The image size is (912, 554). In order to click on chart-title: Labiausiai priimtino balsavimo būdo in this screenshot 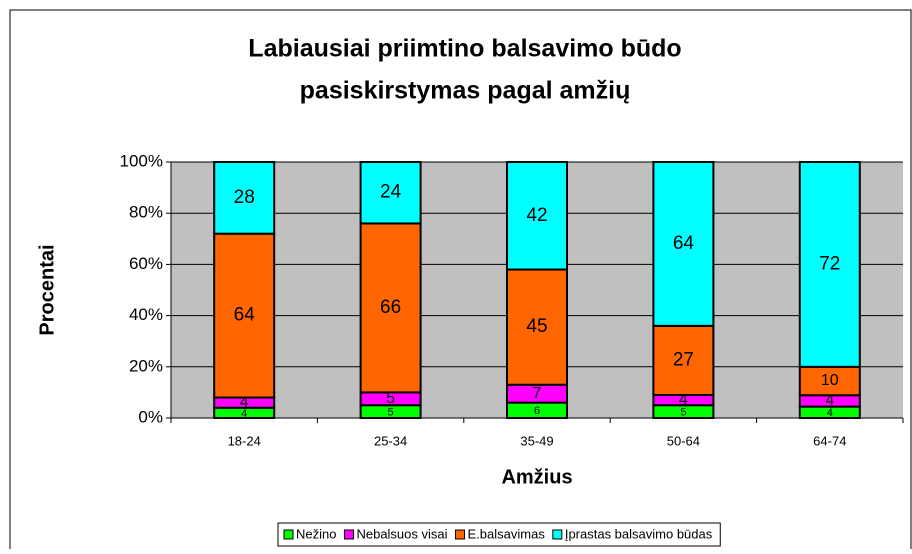, I will do `click(464, 49)`.